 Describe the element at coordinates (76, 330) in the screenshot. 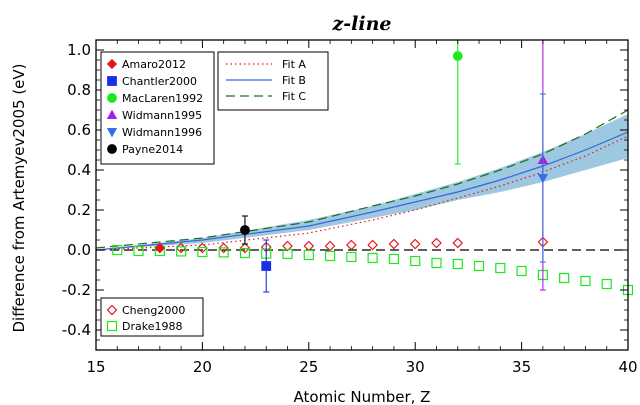

I see `y-tick-label: -0.4` at that location.